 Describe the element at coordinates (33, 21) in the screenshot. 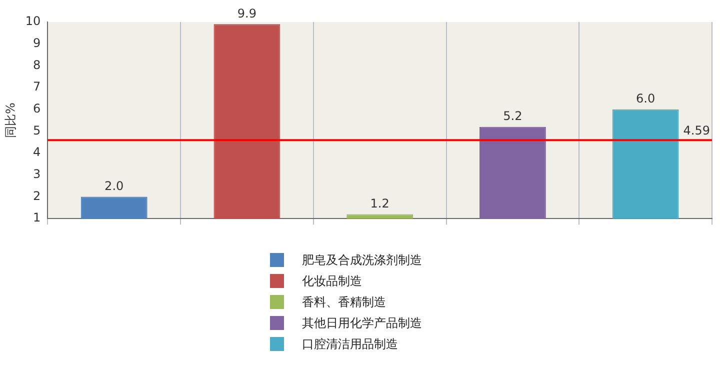

I see `y-tick-label: 10` at that location.